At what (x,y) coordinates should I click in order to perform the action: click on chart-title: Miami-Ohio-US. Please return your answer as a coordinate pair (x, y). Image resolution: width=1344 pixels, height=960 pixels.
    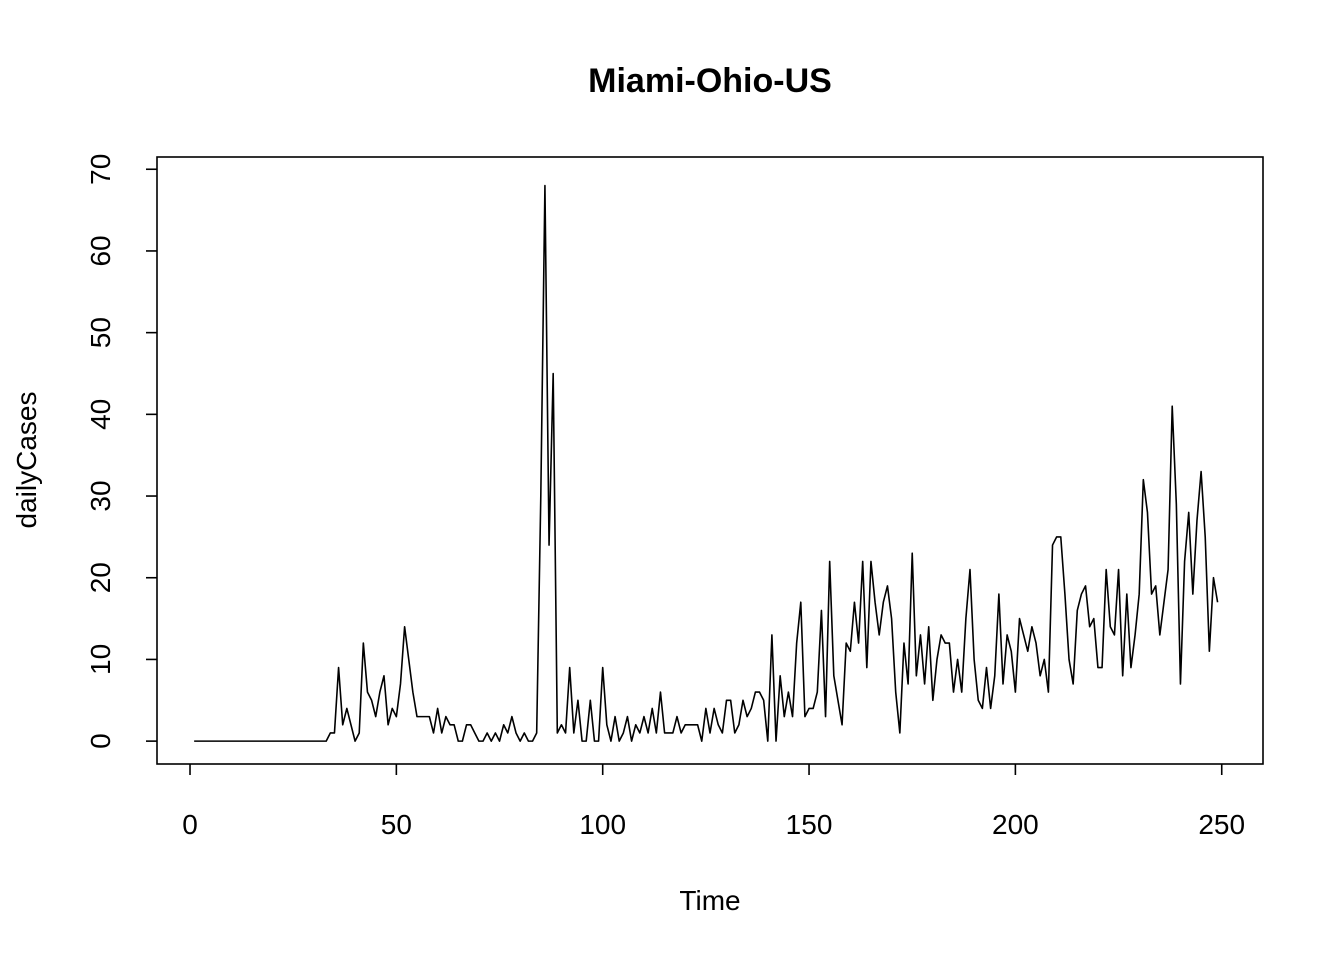
    Looking at the image, I should click on (710, 81).